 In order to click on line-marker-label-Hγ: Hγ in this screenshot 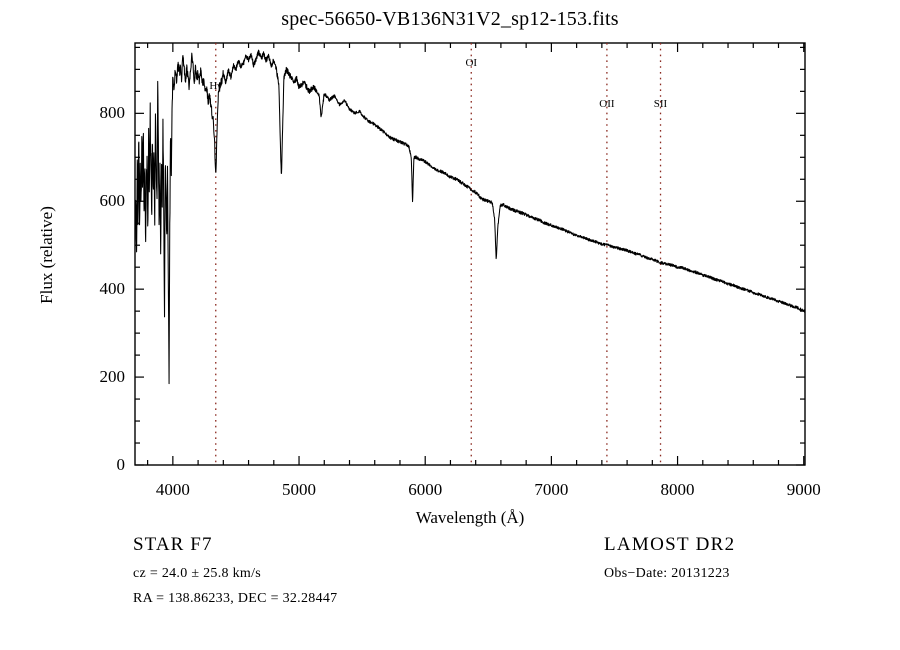, I will do `click(216, 85)`.